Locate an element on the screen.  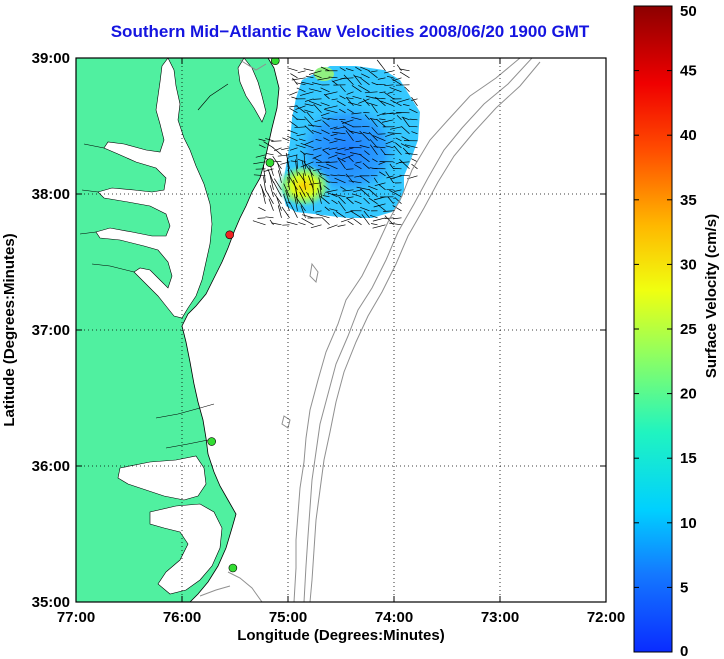
colorbar-tick-label: 10 is located at coordinates (688, 523).